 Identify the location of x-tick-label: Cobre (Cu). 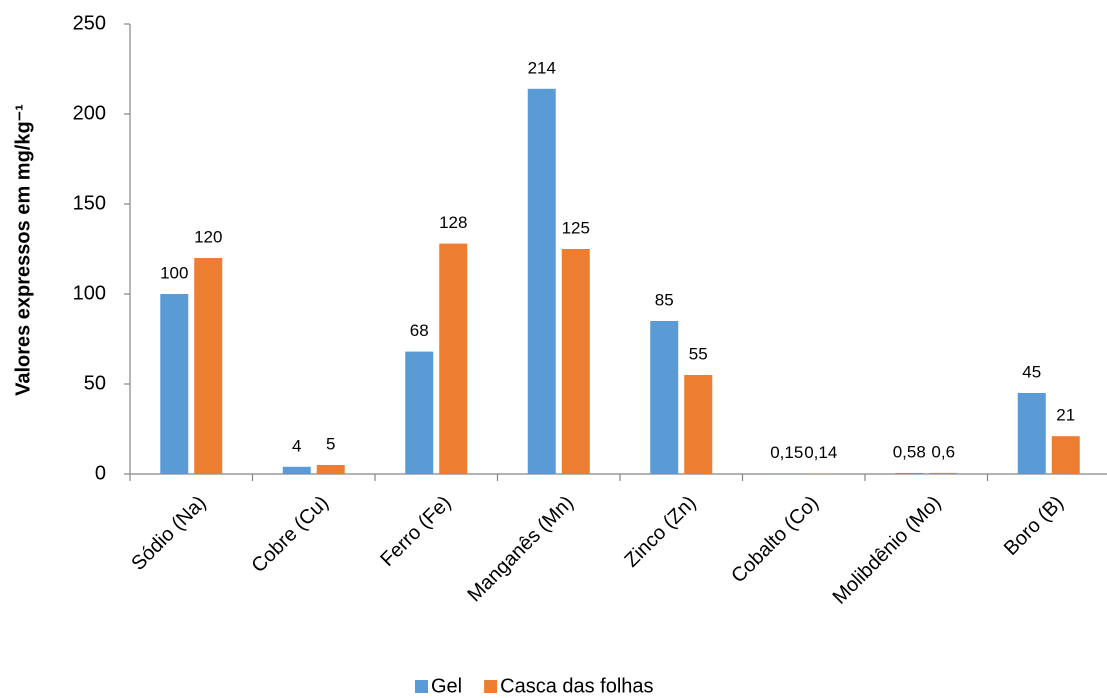
(291, 535).